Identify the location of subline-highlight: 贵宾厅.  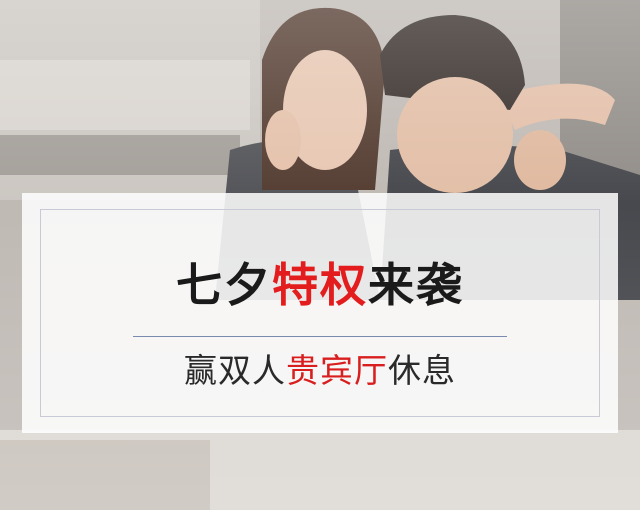
(337, 370).